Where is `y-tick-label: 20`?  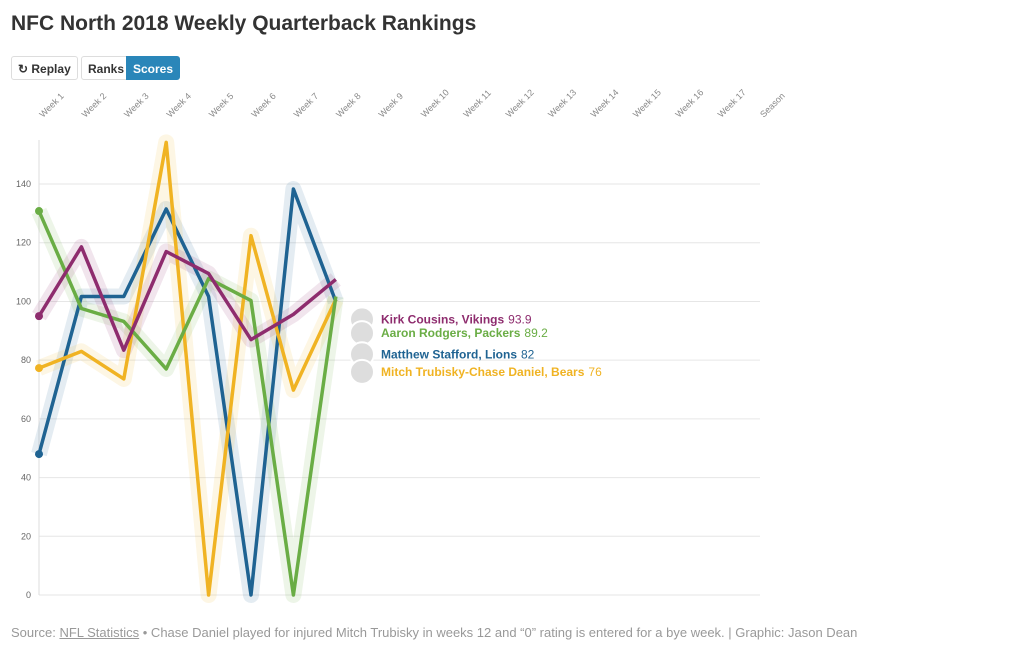
y-tick-label: 20 is located at coordinates (26, 536).